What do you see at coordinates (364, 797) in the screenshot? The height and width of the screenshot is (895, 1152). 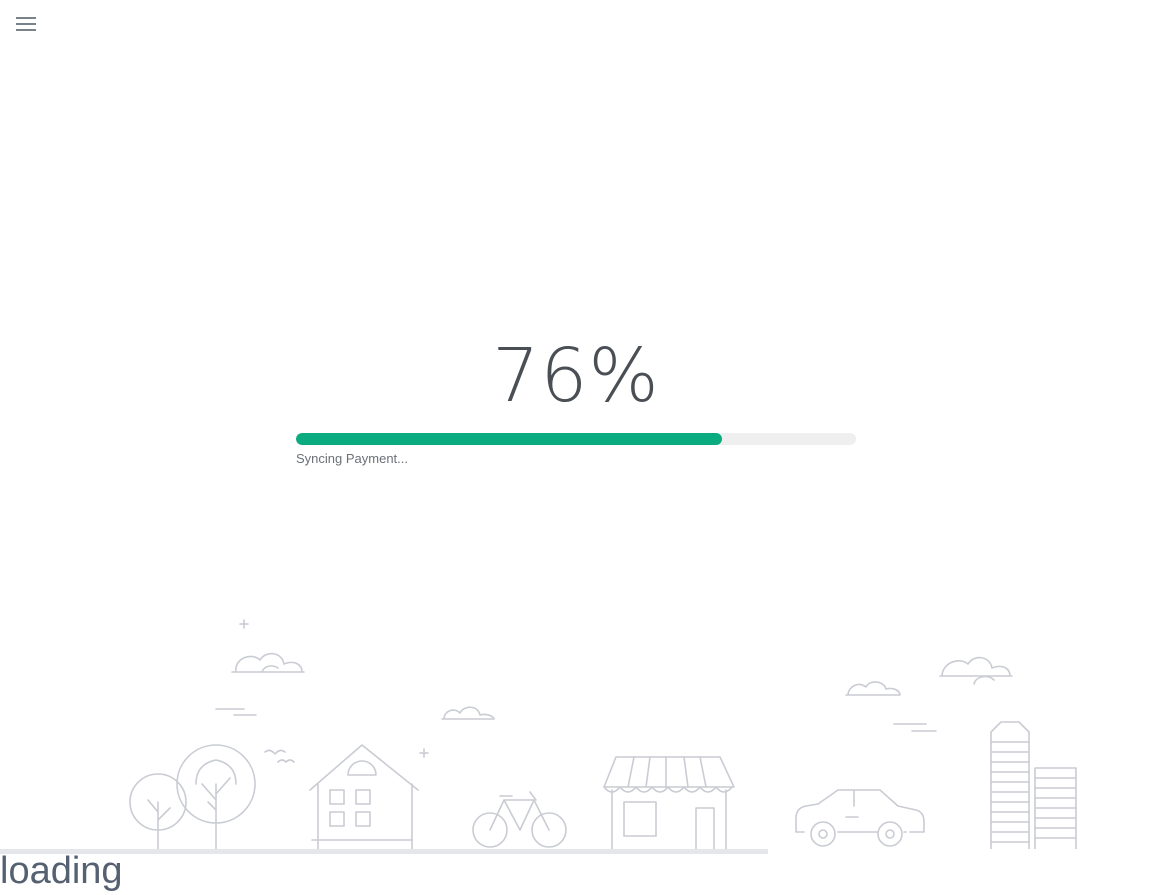 I see `house-icon` at bounding box center [364, 797].